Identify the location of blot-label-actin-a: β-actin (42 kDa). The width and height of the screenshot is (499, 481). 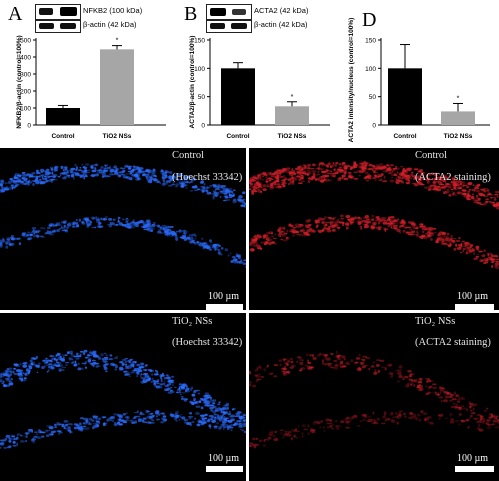
(110, 24).